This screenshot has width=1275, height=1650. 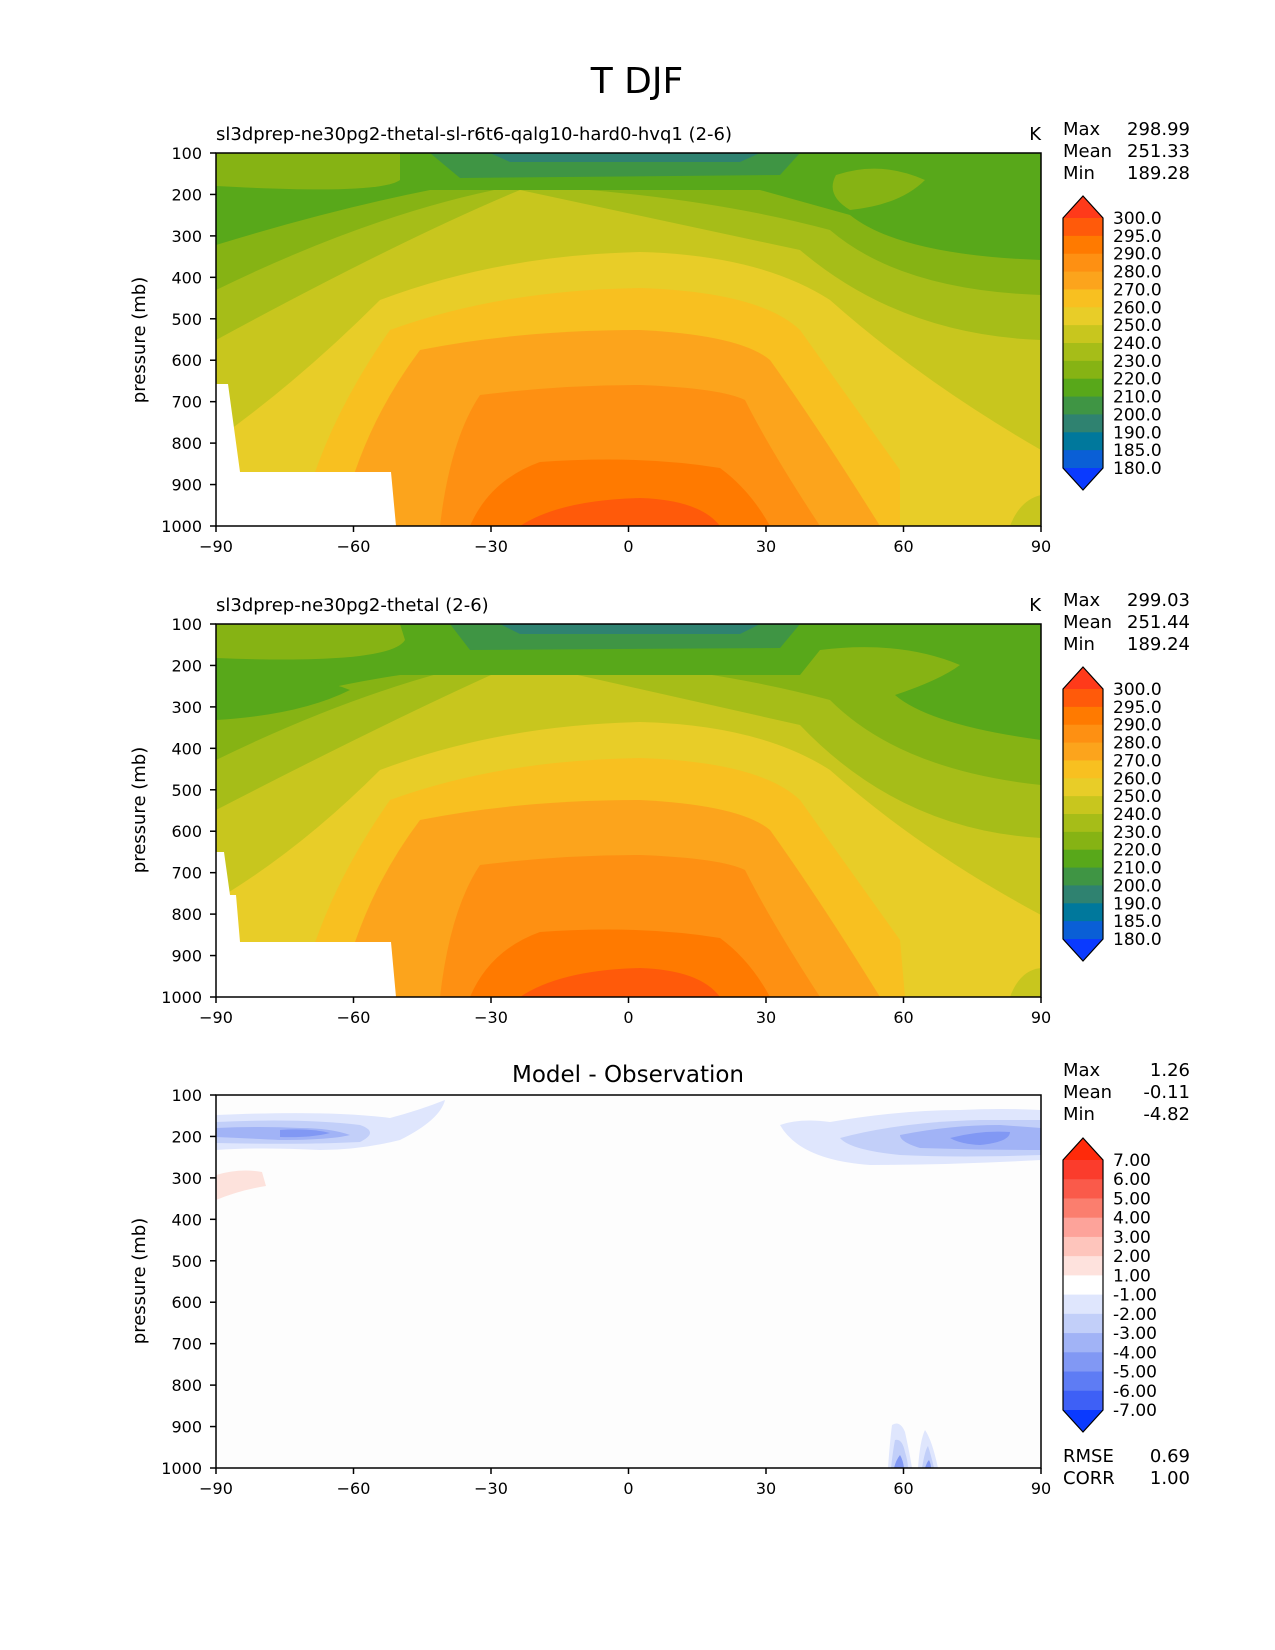 What do you see at coordinates (186, 443) in the screenshot?
I see `y-tick-label: 800` at bounding box center [186, 443].